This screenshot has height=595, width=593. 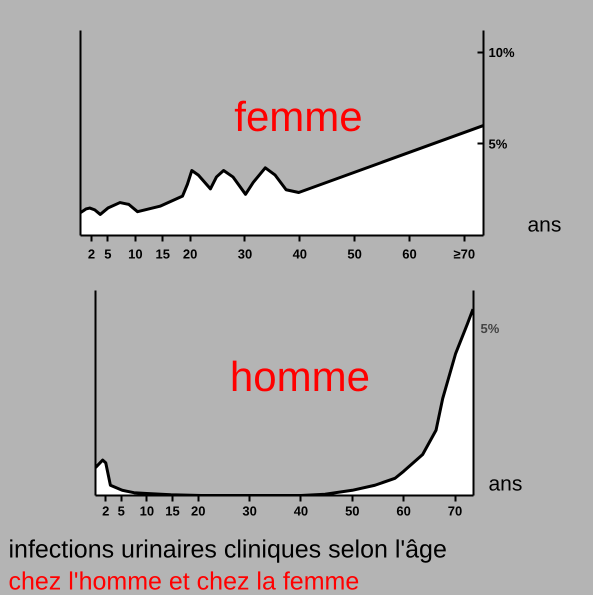 I want to click on text: homme, so click(x=300, y=376).